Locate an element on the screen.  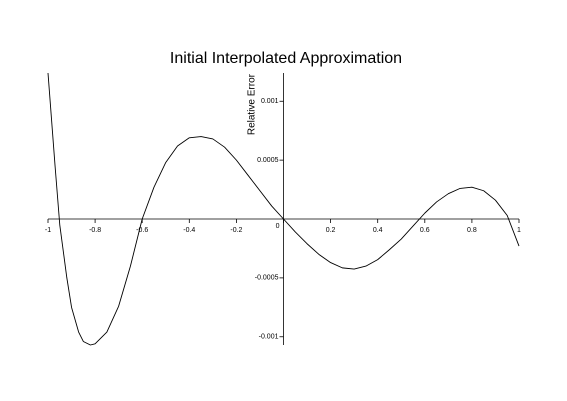
x-tick-label: 1 is located at coordinates (519, 230).